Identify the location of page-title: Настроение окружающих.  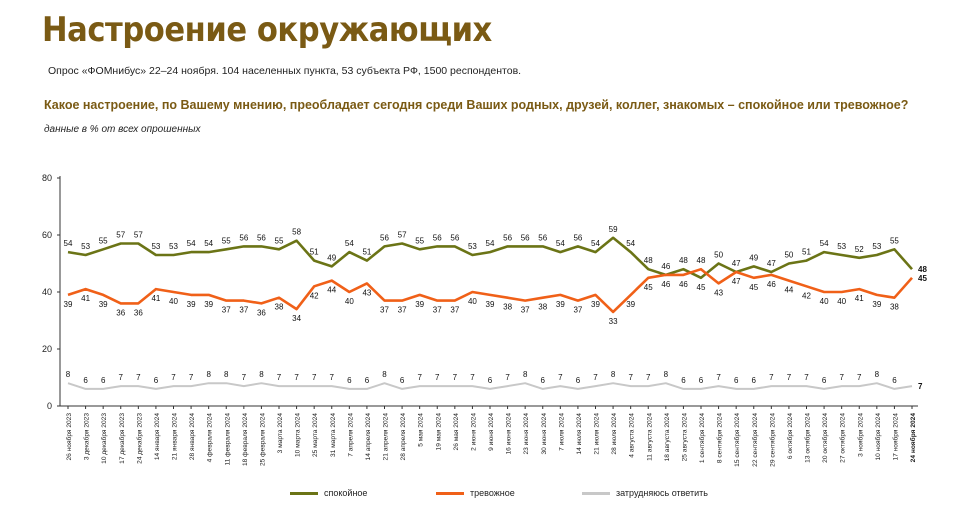
(267, 30).